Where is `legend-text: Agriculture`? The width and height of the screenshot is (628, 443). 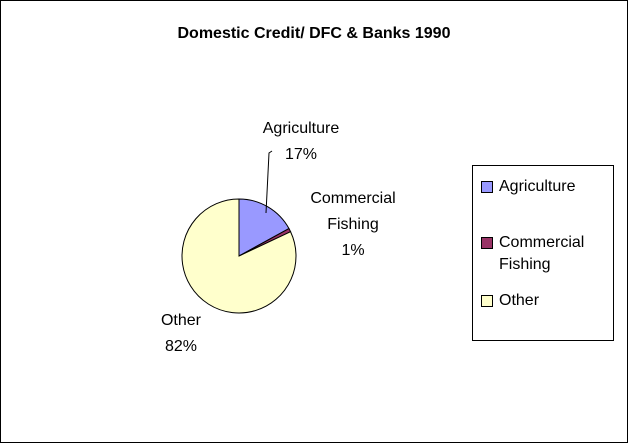
legend-text: Agriculture is located at coordinates (537, 186).